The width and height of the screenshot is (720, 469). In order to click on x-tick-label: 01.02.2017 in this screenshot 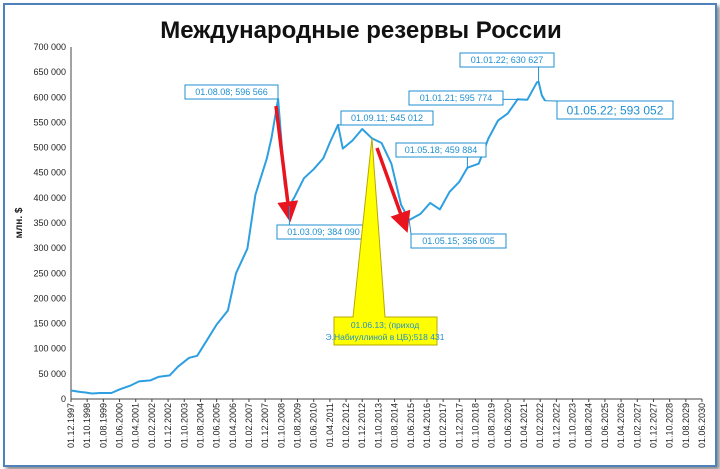, I will do `click(443, 425)`.